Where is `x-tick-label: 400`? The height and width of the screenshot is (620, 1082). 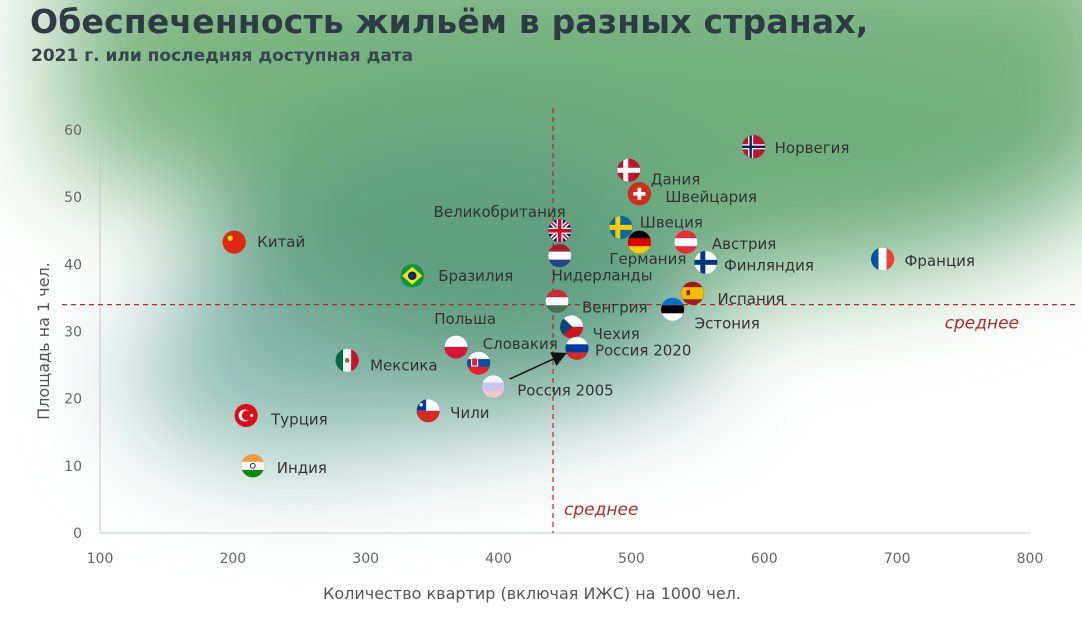
x-tick-label: 400 is located at coordinates (498, 559).